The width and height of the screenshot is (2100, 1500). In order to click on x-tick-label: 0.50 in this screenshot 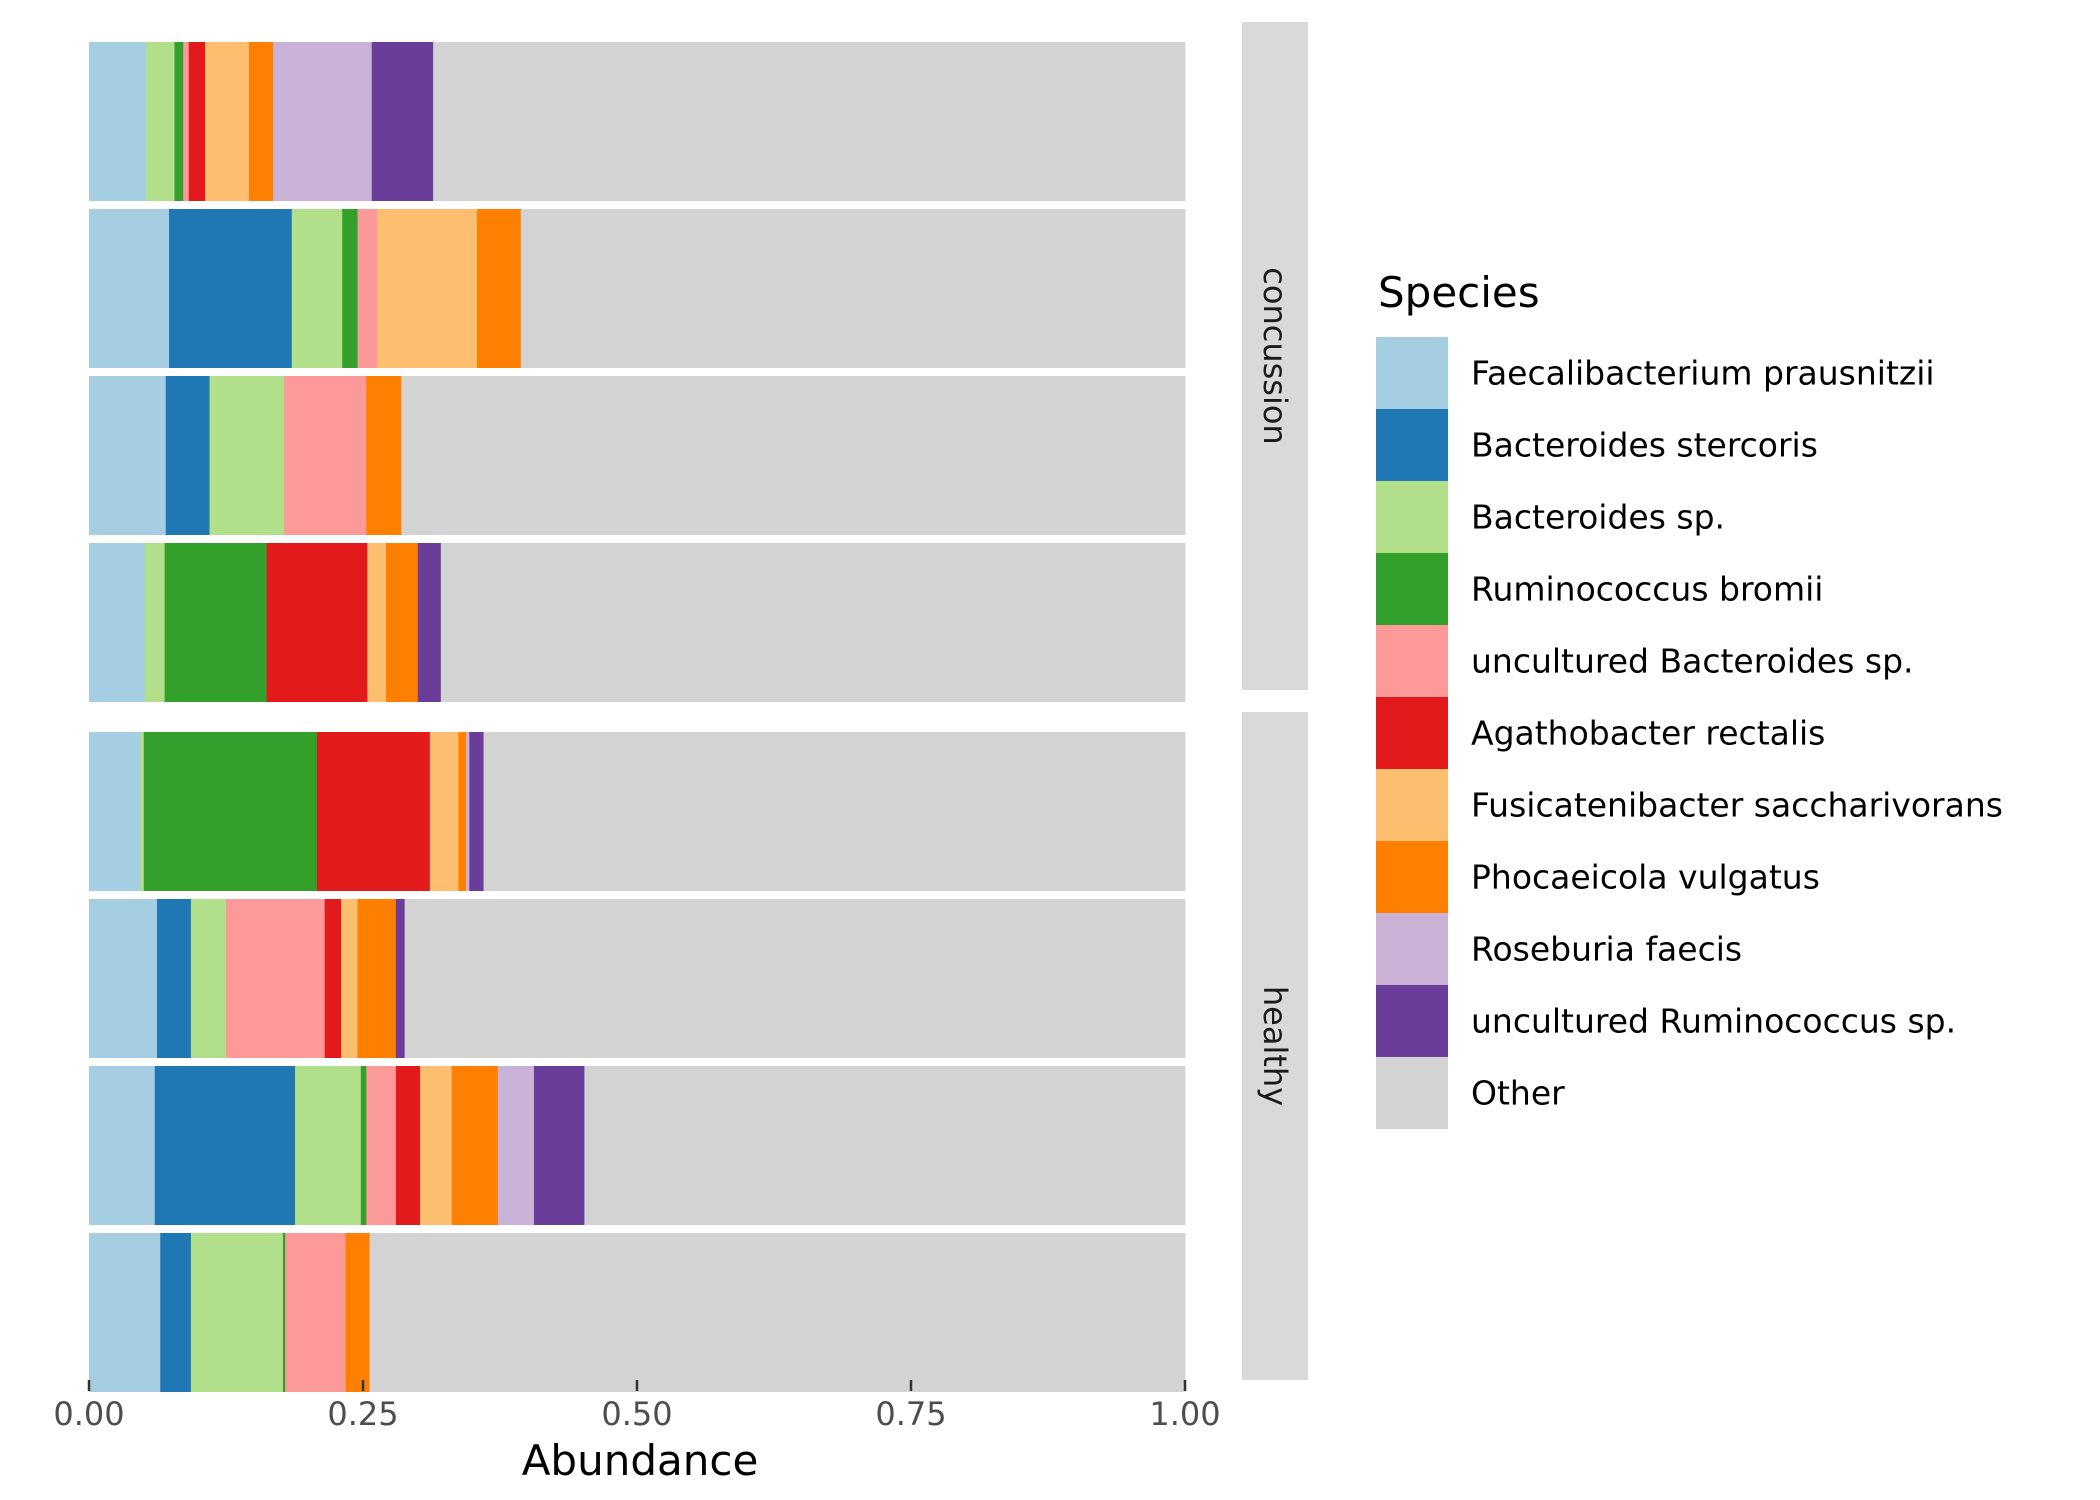, I will do `click(636, 1414)`.